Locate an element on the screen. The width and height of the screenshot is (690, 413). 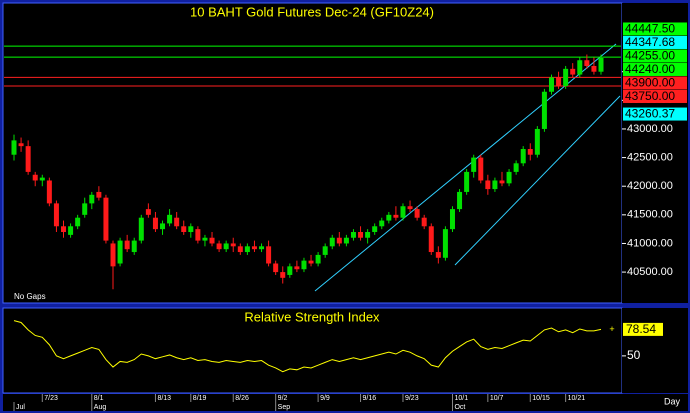
x-tick-label: 7/23 is located at coordinates (51, 398).